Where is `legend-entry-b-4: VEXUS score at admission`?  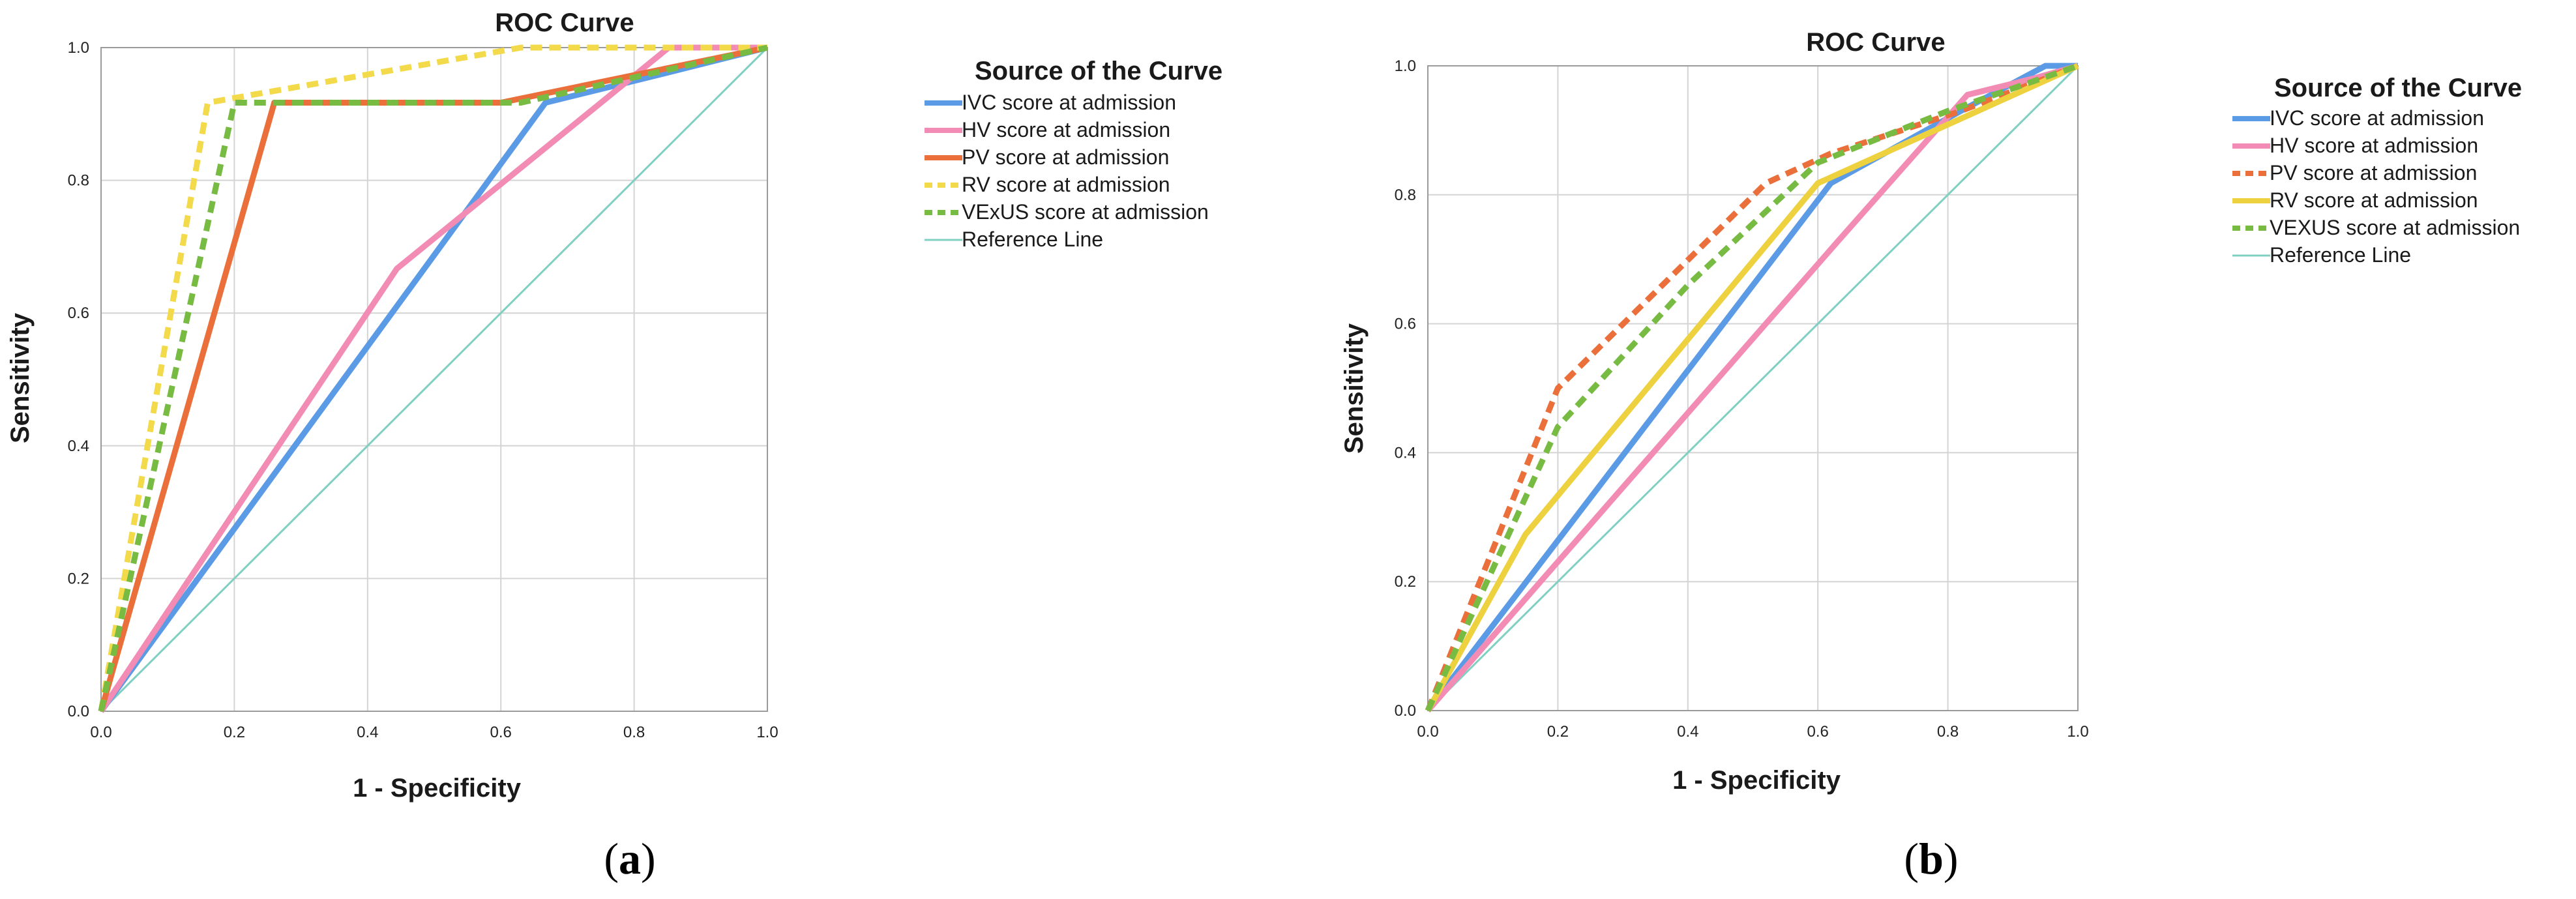
legend-entry-b-4: VEXUS score at admission is located at coordinates (2395, 228).